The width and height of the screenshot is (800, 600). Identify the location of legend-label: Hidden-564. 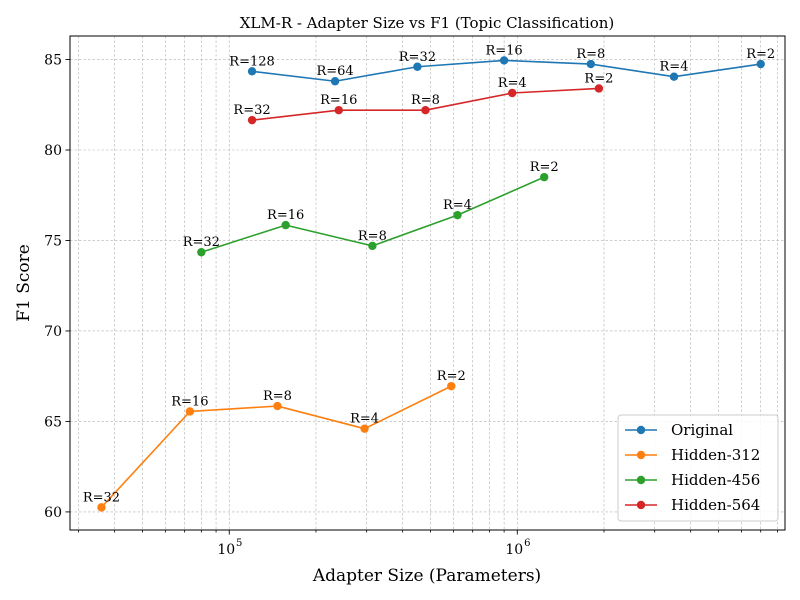
(715, 505).